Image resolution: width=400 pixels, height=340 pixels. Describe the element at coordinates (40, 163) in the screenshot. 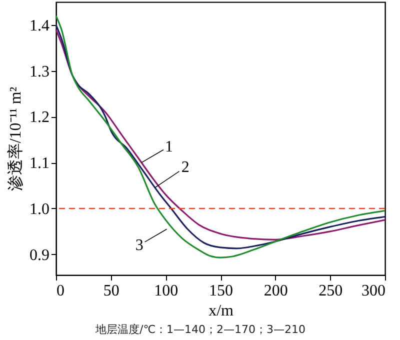

I see `y-tick-label: 1.1` at that location.